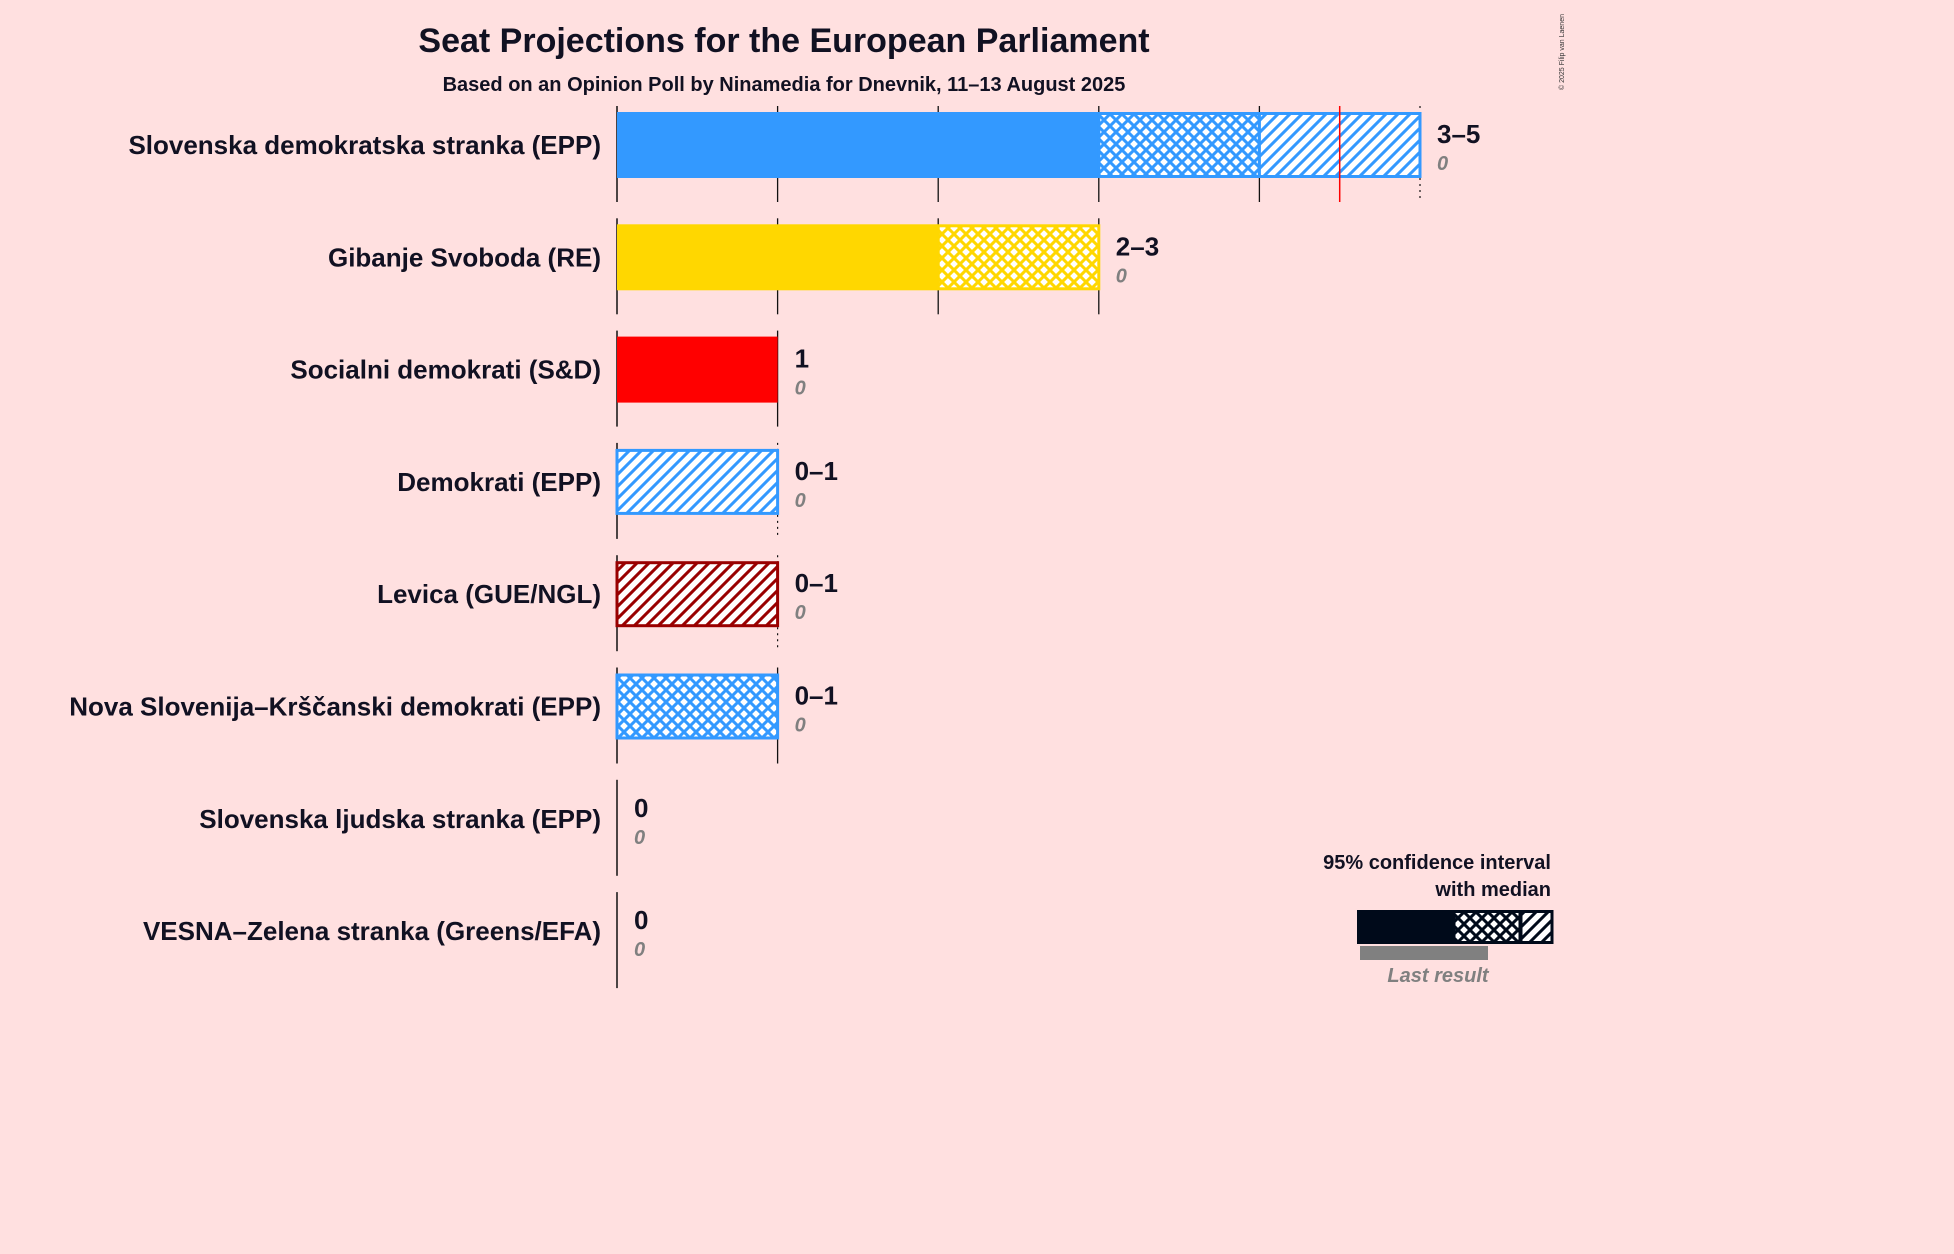 The width and height of the screenshot is (1954, 1254). I want to click on legend-last-result: Last result, so click(1438, 976).